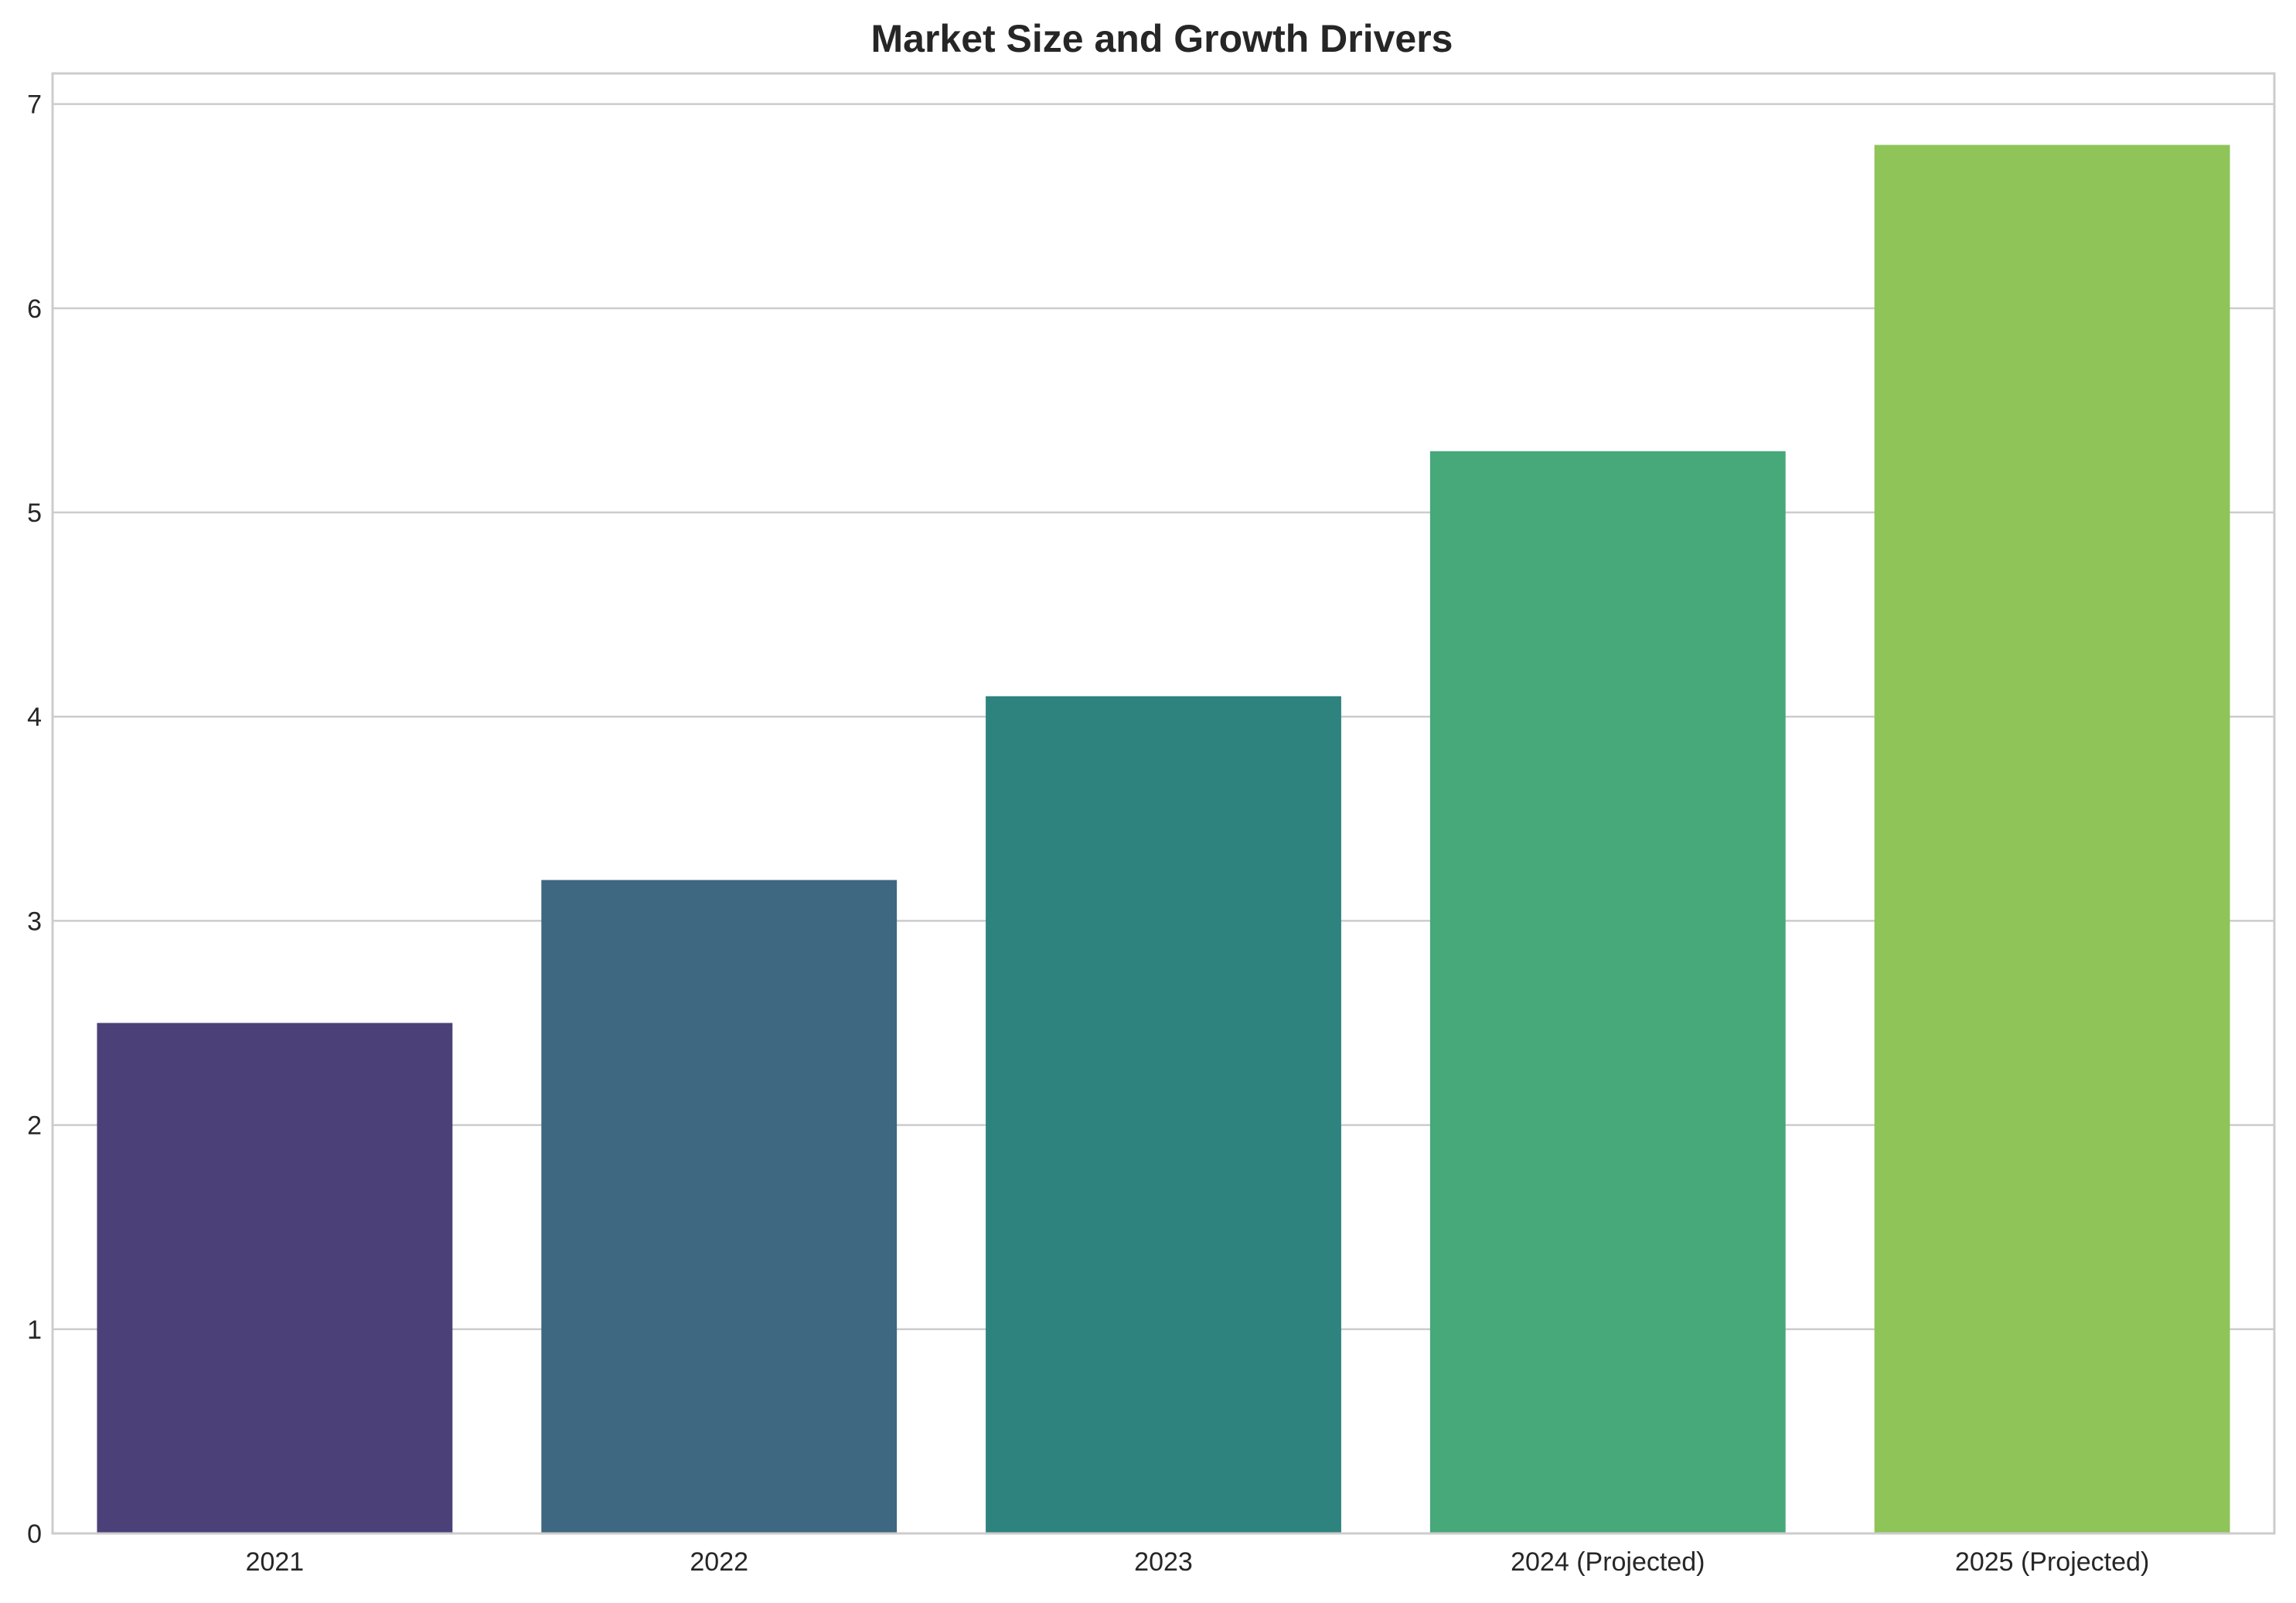 The image size is (2296, 1603). Describe the element at coordinates (1163, 1115) in the screenshot. I see `bar-2023` at that location.